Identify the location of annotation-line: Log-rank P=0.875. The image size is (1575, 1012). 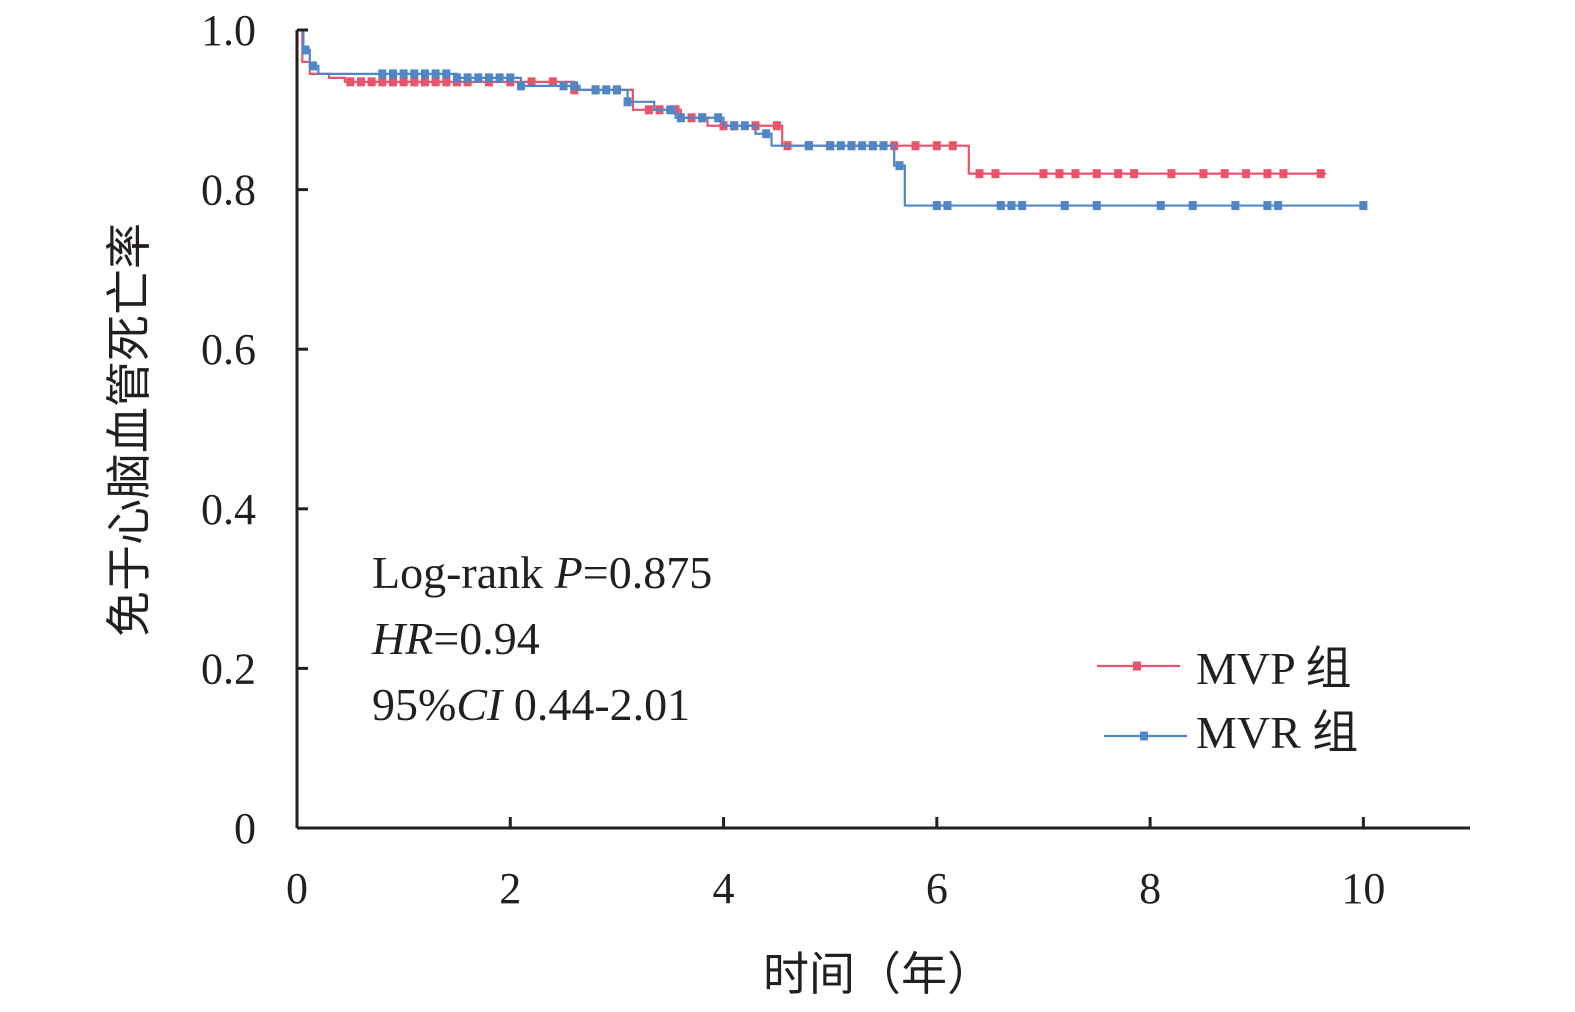
(542, 572).